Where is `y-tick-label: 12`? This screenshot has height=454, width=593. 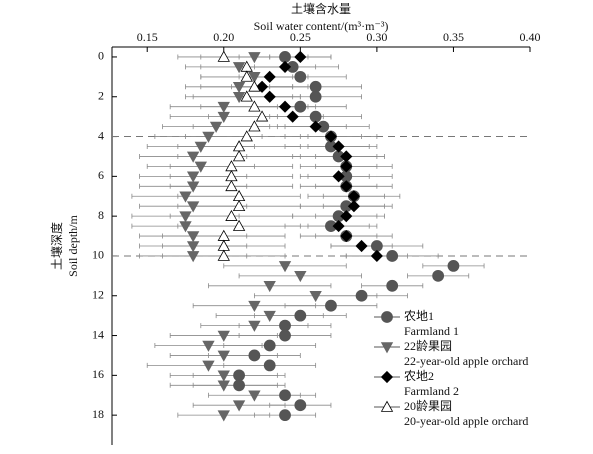
y-tick-label: 12 is located at coordinates (98, 295).